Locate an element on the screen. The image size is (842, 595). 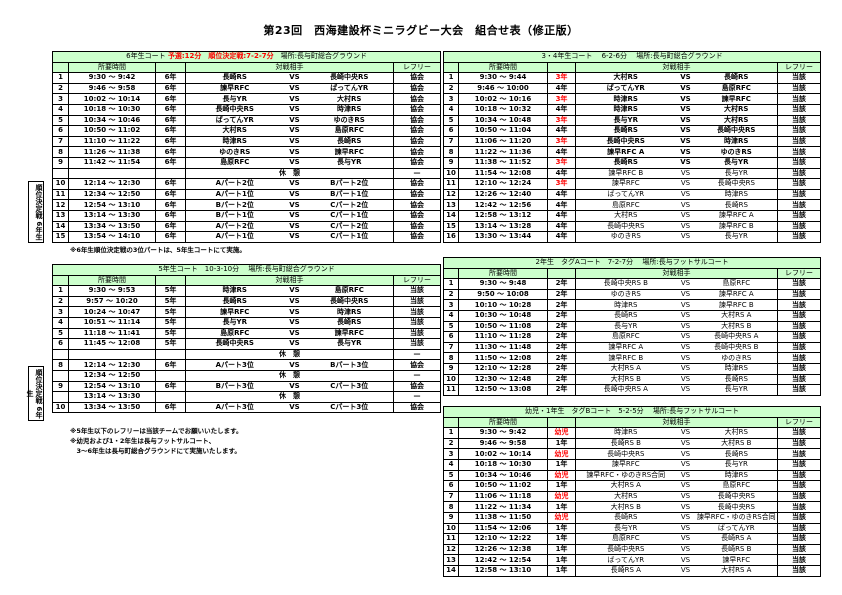
header-ref: レフリー is located at coordinates (417, 280).